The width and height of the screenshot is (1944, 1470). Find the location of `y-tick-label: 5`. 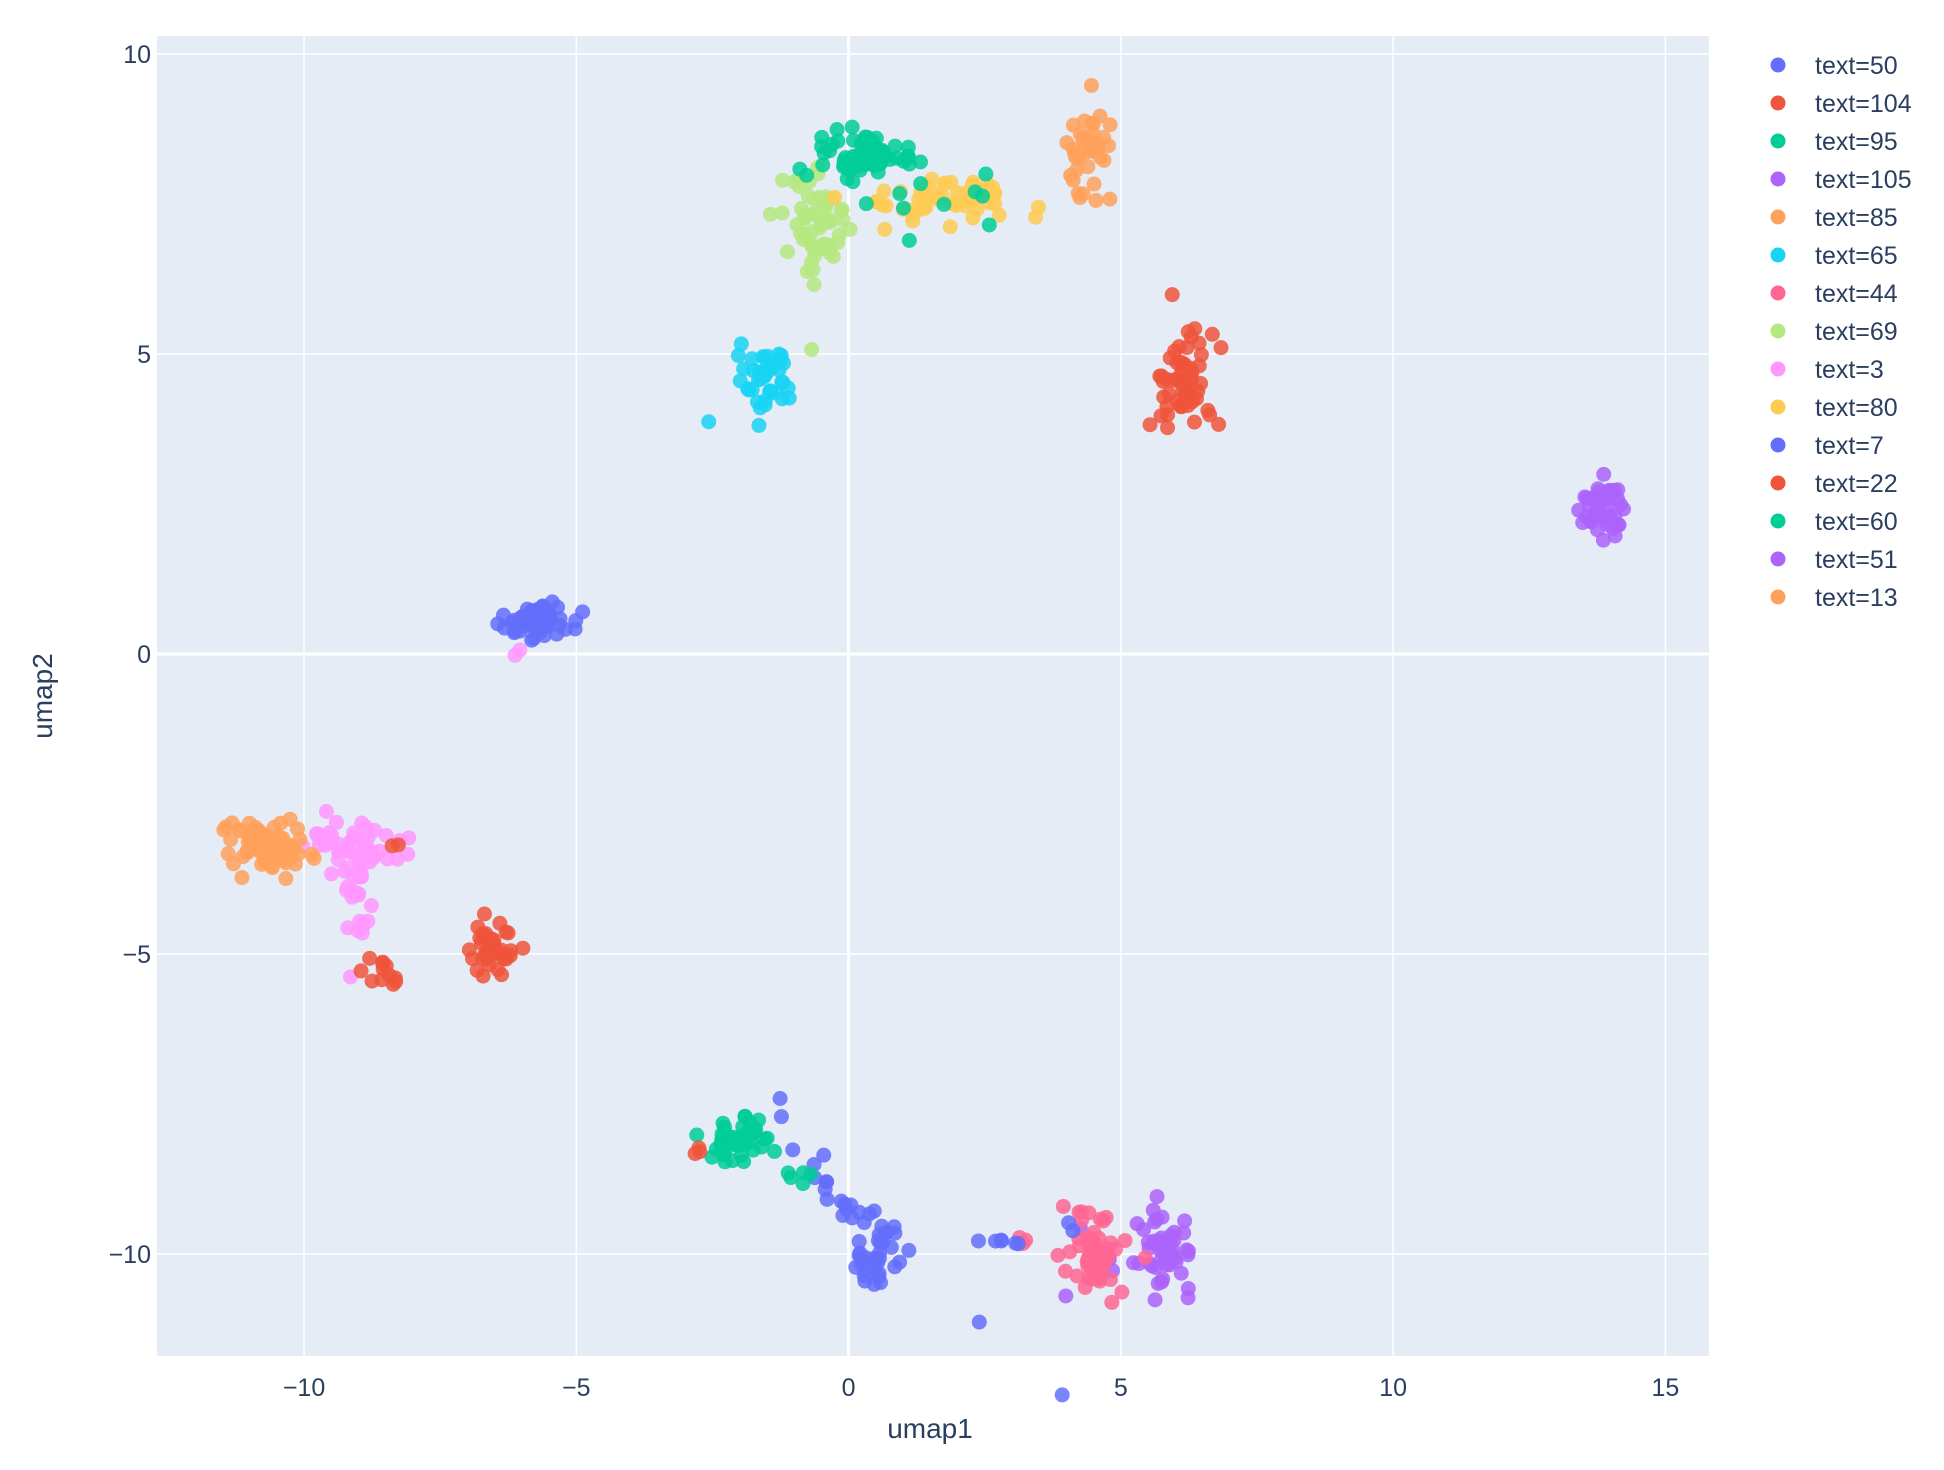

y-tick-label: 5 is located at coordinates (144, 355).